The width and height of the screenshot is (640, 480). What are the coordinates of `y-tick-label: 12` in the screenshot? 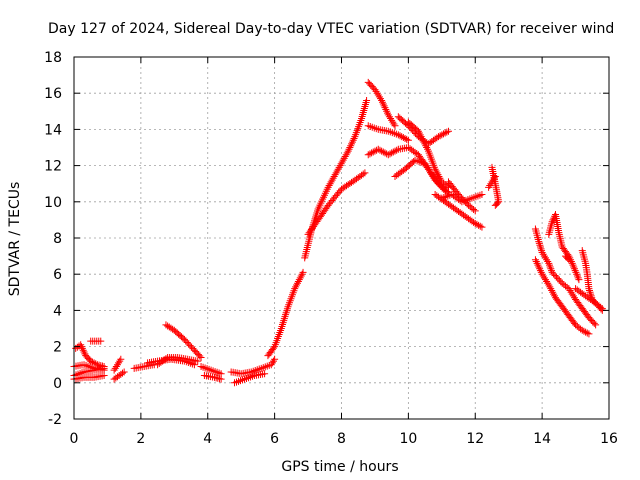 It's located at (53, 167).